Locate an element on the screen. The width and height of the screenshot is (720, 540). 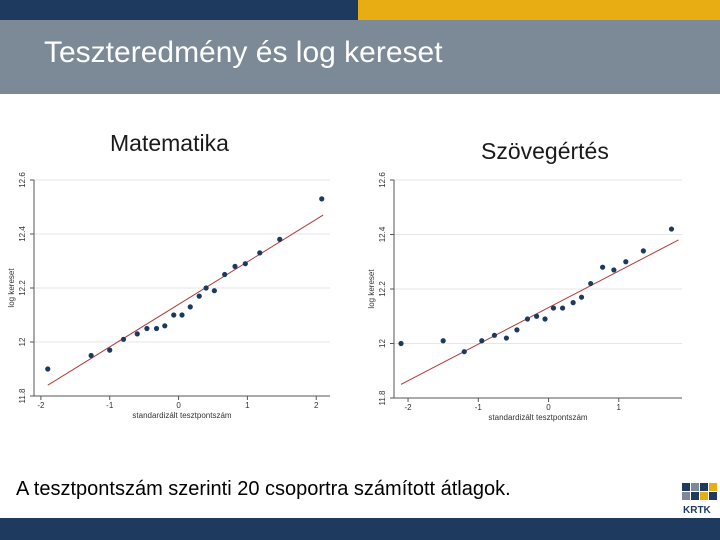
top-accent-left is located at coordinates (179, 10).